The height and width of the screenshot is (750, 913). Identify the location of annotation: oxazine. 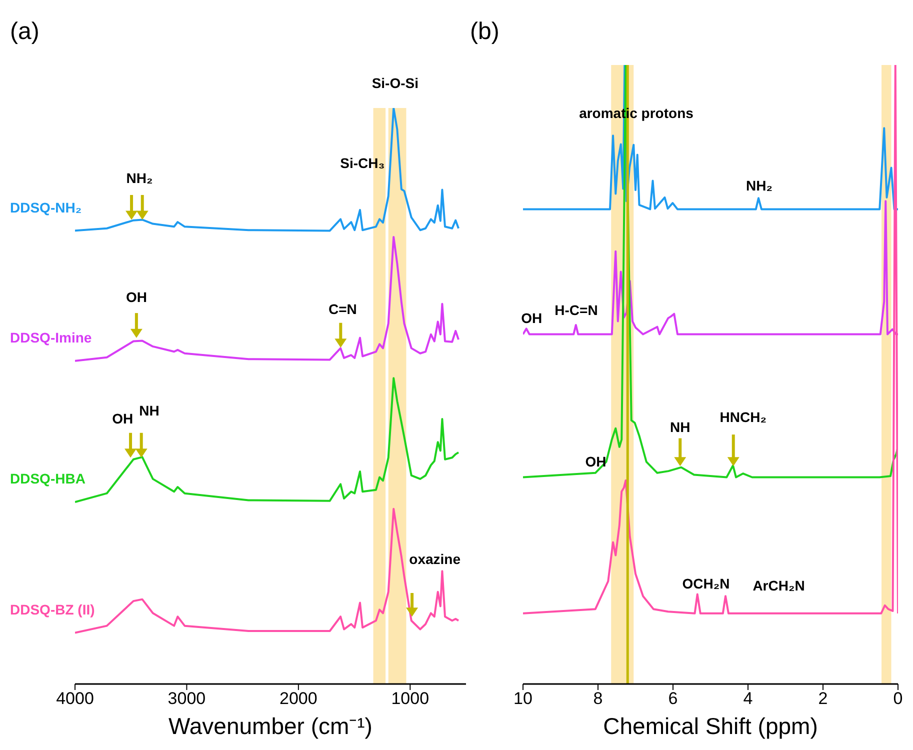
(435, 558).